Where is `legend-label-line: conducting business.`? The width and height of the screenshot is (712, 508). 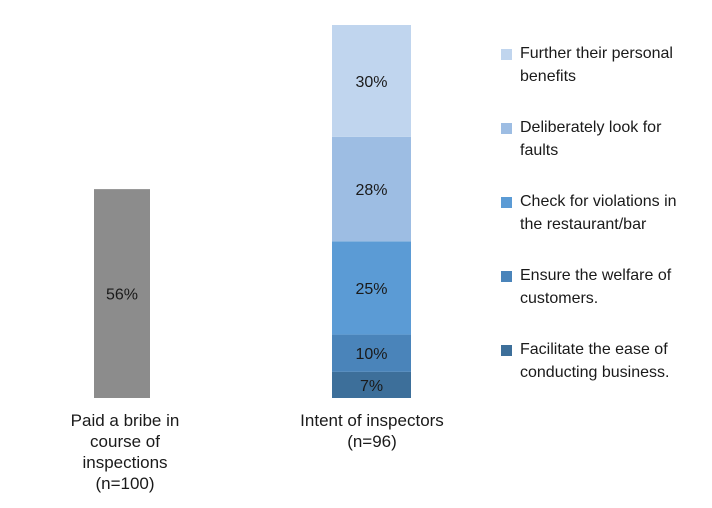 legend-label-line: conducting business. is located at coordinates (595, 372).